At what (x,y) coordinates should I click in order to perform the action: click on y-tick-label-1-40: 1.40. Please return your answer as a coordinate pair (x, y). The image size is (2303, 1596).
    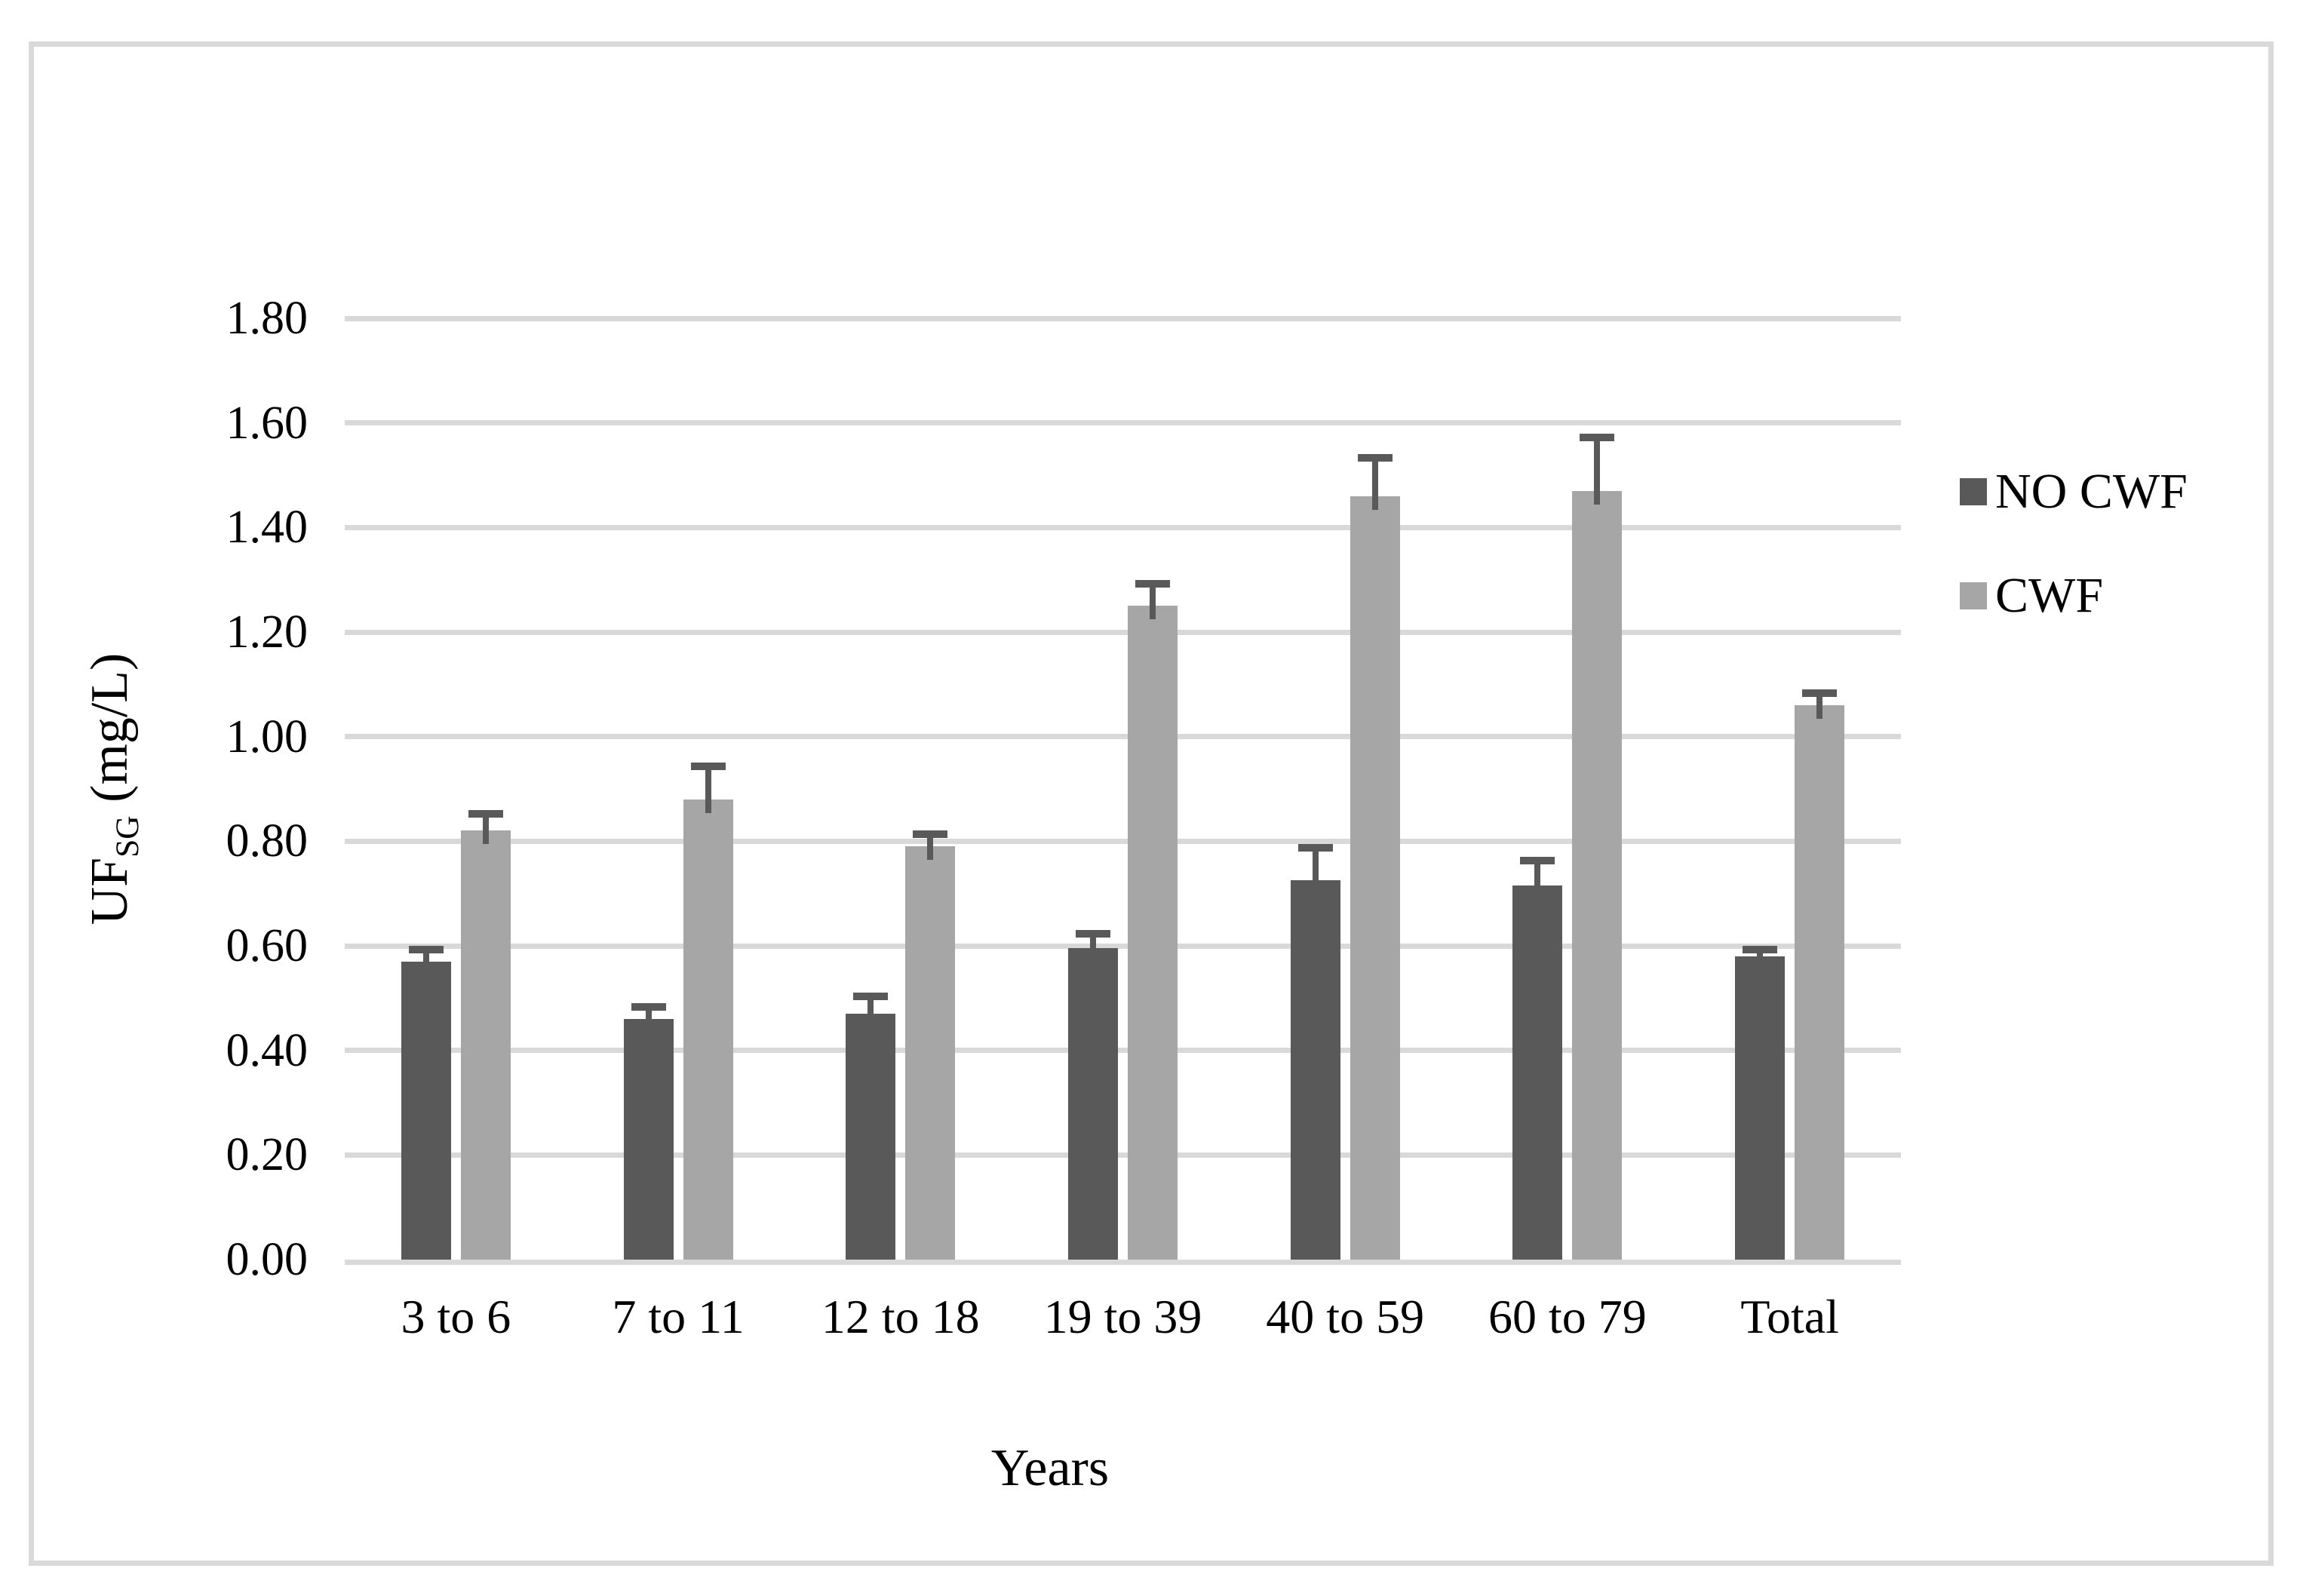
    Looking at the image, I should click on (267, 528).